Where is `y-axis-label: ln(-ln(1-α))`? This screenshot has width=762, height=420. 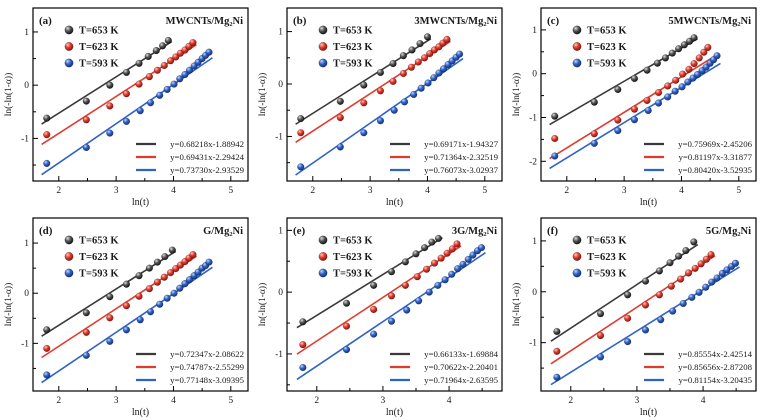
y-axis-label: ln(-ln(1-α)) is located at coordinates (8, 305).